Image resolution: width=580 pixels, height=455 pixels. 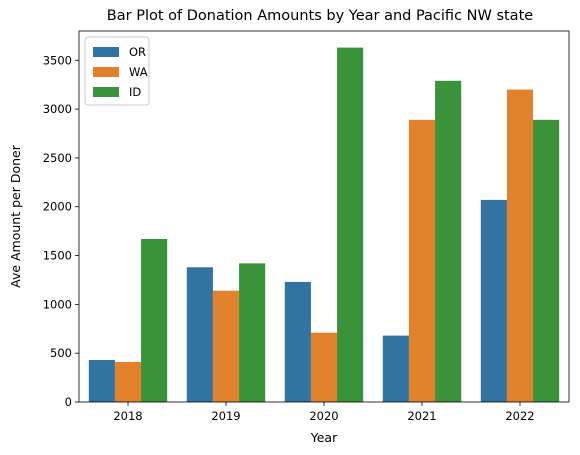 I want to click on bar-or-2020, so click(x=297, y=341).